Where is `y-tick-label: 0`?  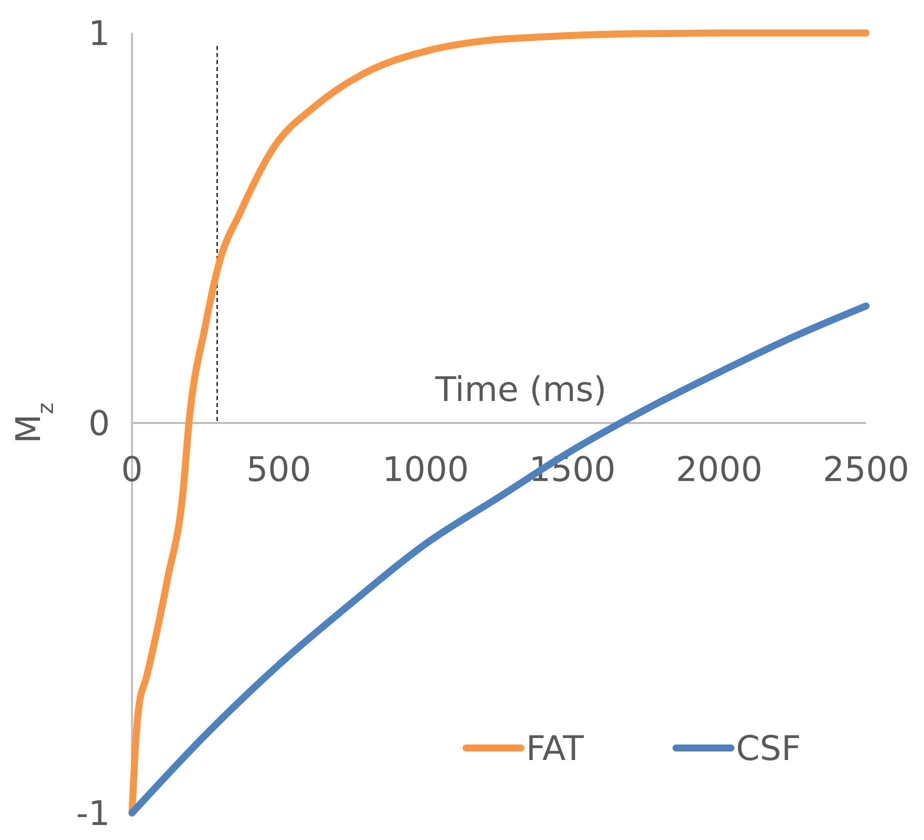
y-tick-label: 0 is located at coordinates (99, 424).